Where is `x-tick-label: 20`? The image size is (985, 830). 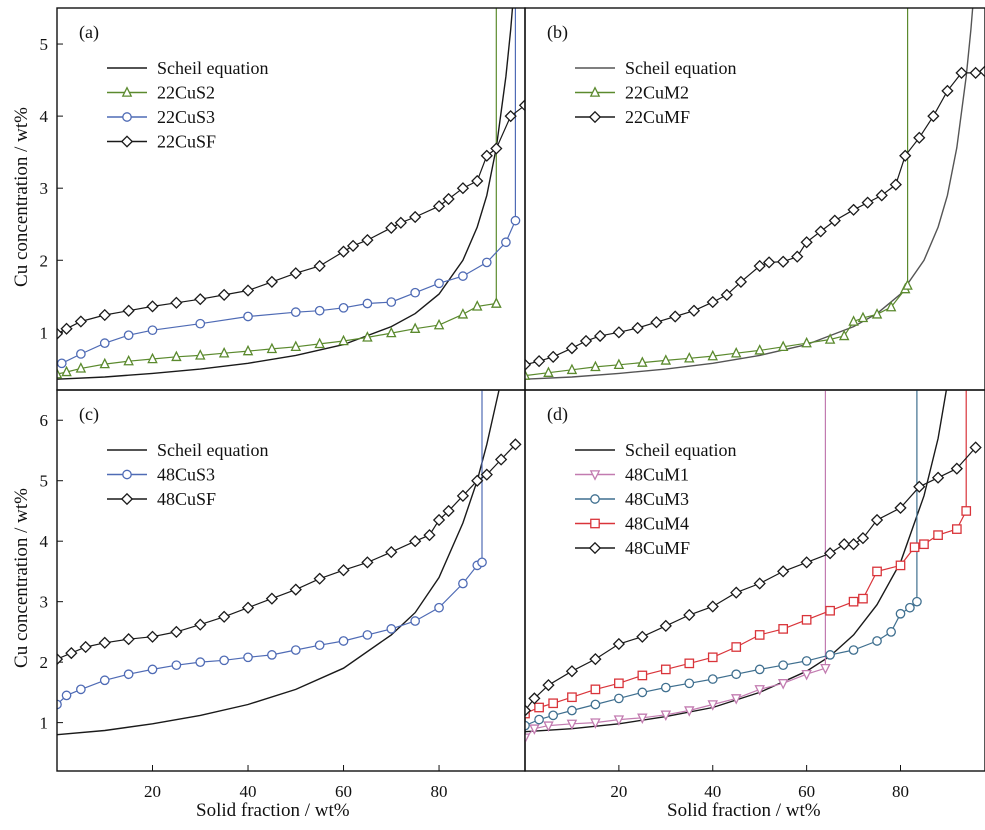
x-tick-label: 20 is located at coordinates (618, 791).